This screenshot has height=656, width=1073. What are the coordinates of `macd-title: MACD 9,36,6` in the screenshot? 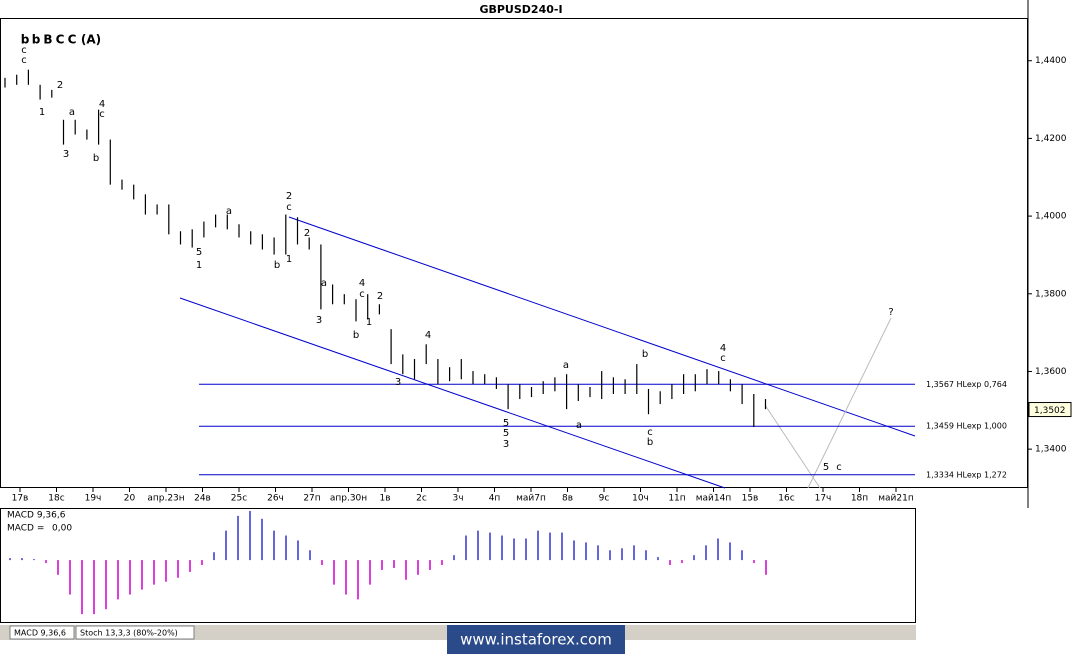 It's located at (36, 516).